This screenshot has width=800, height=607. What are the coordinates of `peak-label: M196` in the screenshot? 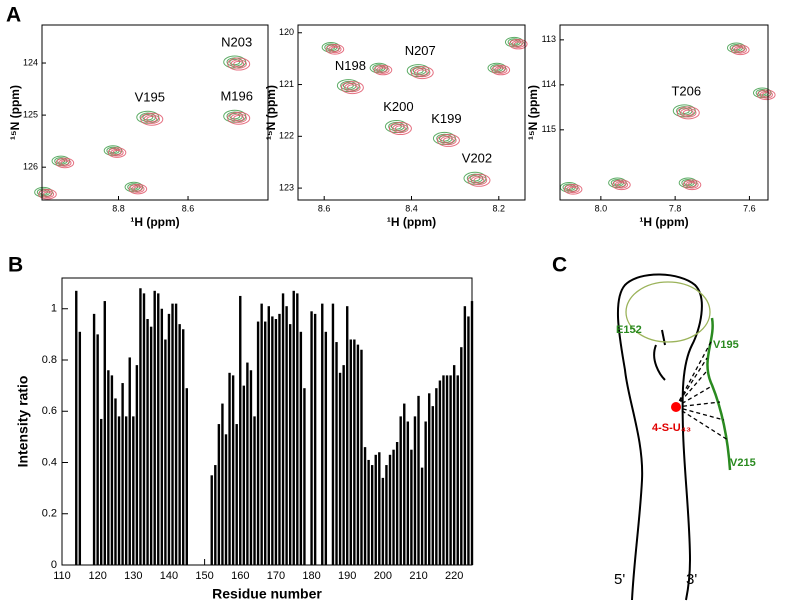 It's located at (236, 96).